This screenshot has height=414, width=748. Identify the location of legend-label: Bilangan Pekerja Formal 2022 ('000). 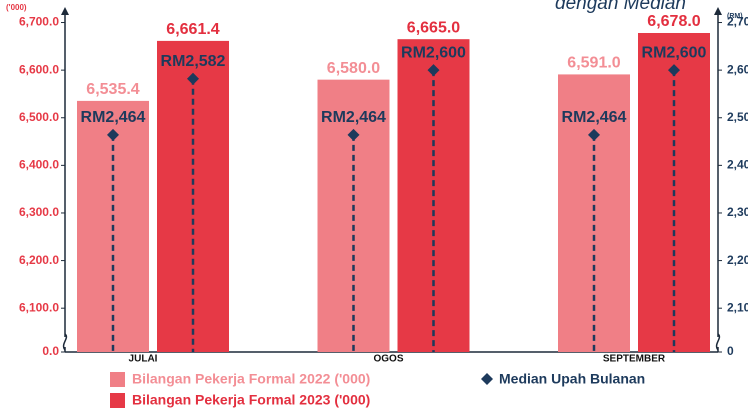
(251, 379).